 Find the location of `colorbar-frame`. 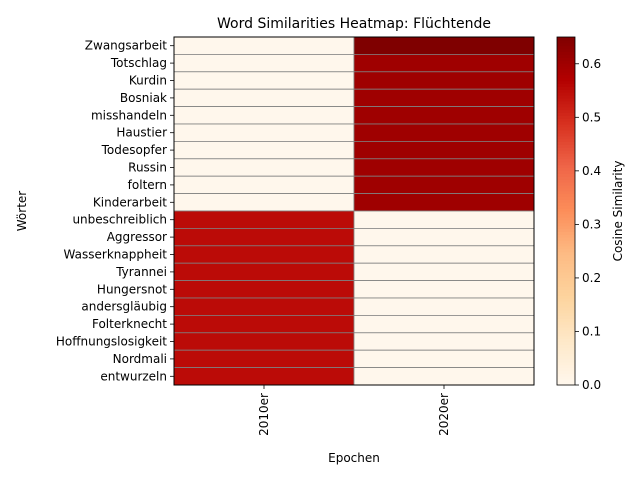

colorbar-frame is located at coordinates (566, 211).